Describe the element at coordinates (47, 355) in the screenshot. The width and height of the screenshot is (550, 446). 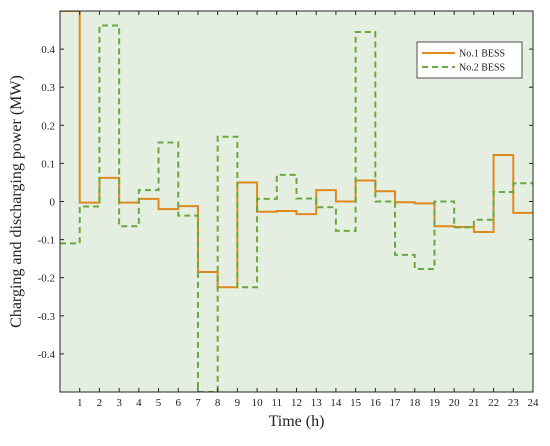
I see `y-tick-label: -0.4` at that location.